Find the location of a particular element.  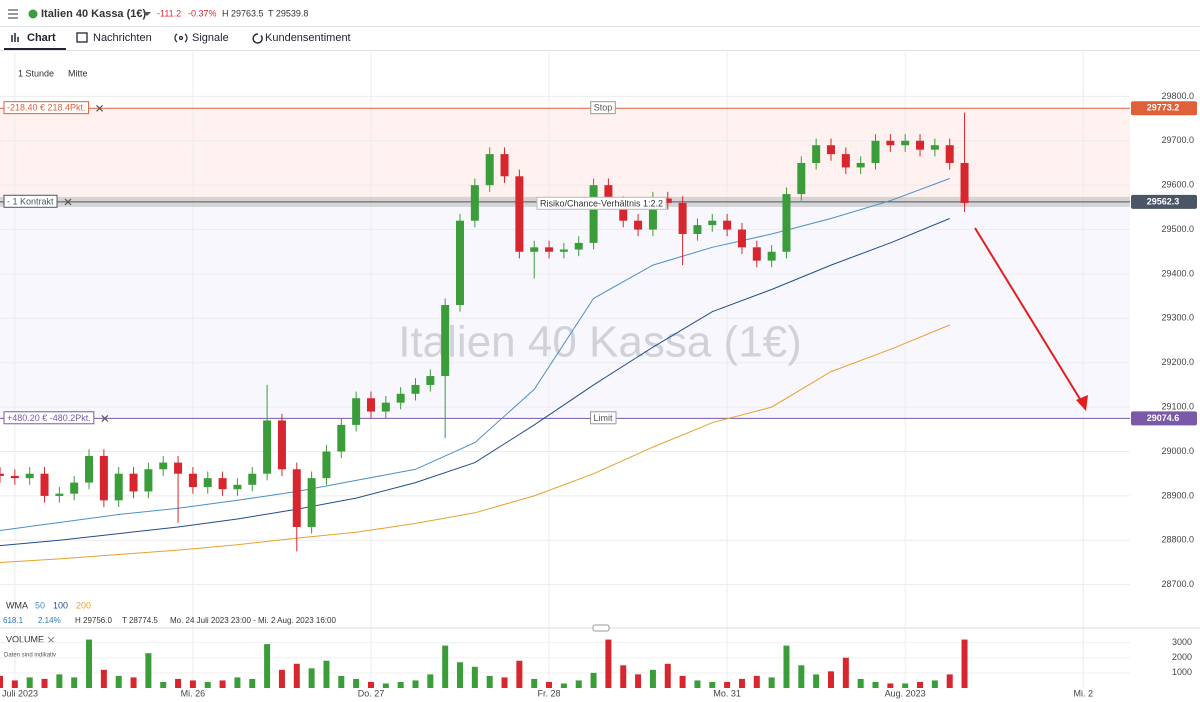

volume-label: VOLUME is located at coordinates (25, 639).